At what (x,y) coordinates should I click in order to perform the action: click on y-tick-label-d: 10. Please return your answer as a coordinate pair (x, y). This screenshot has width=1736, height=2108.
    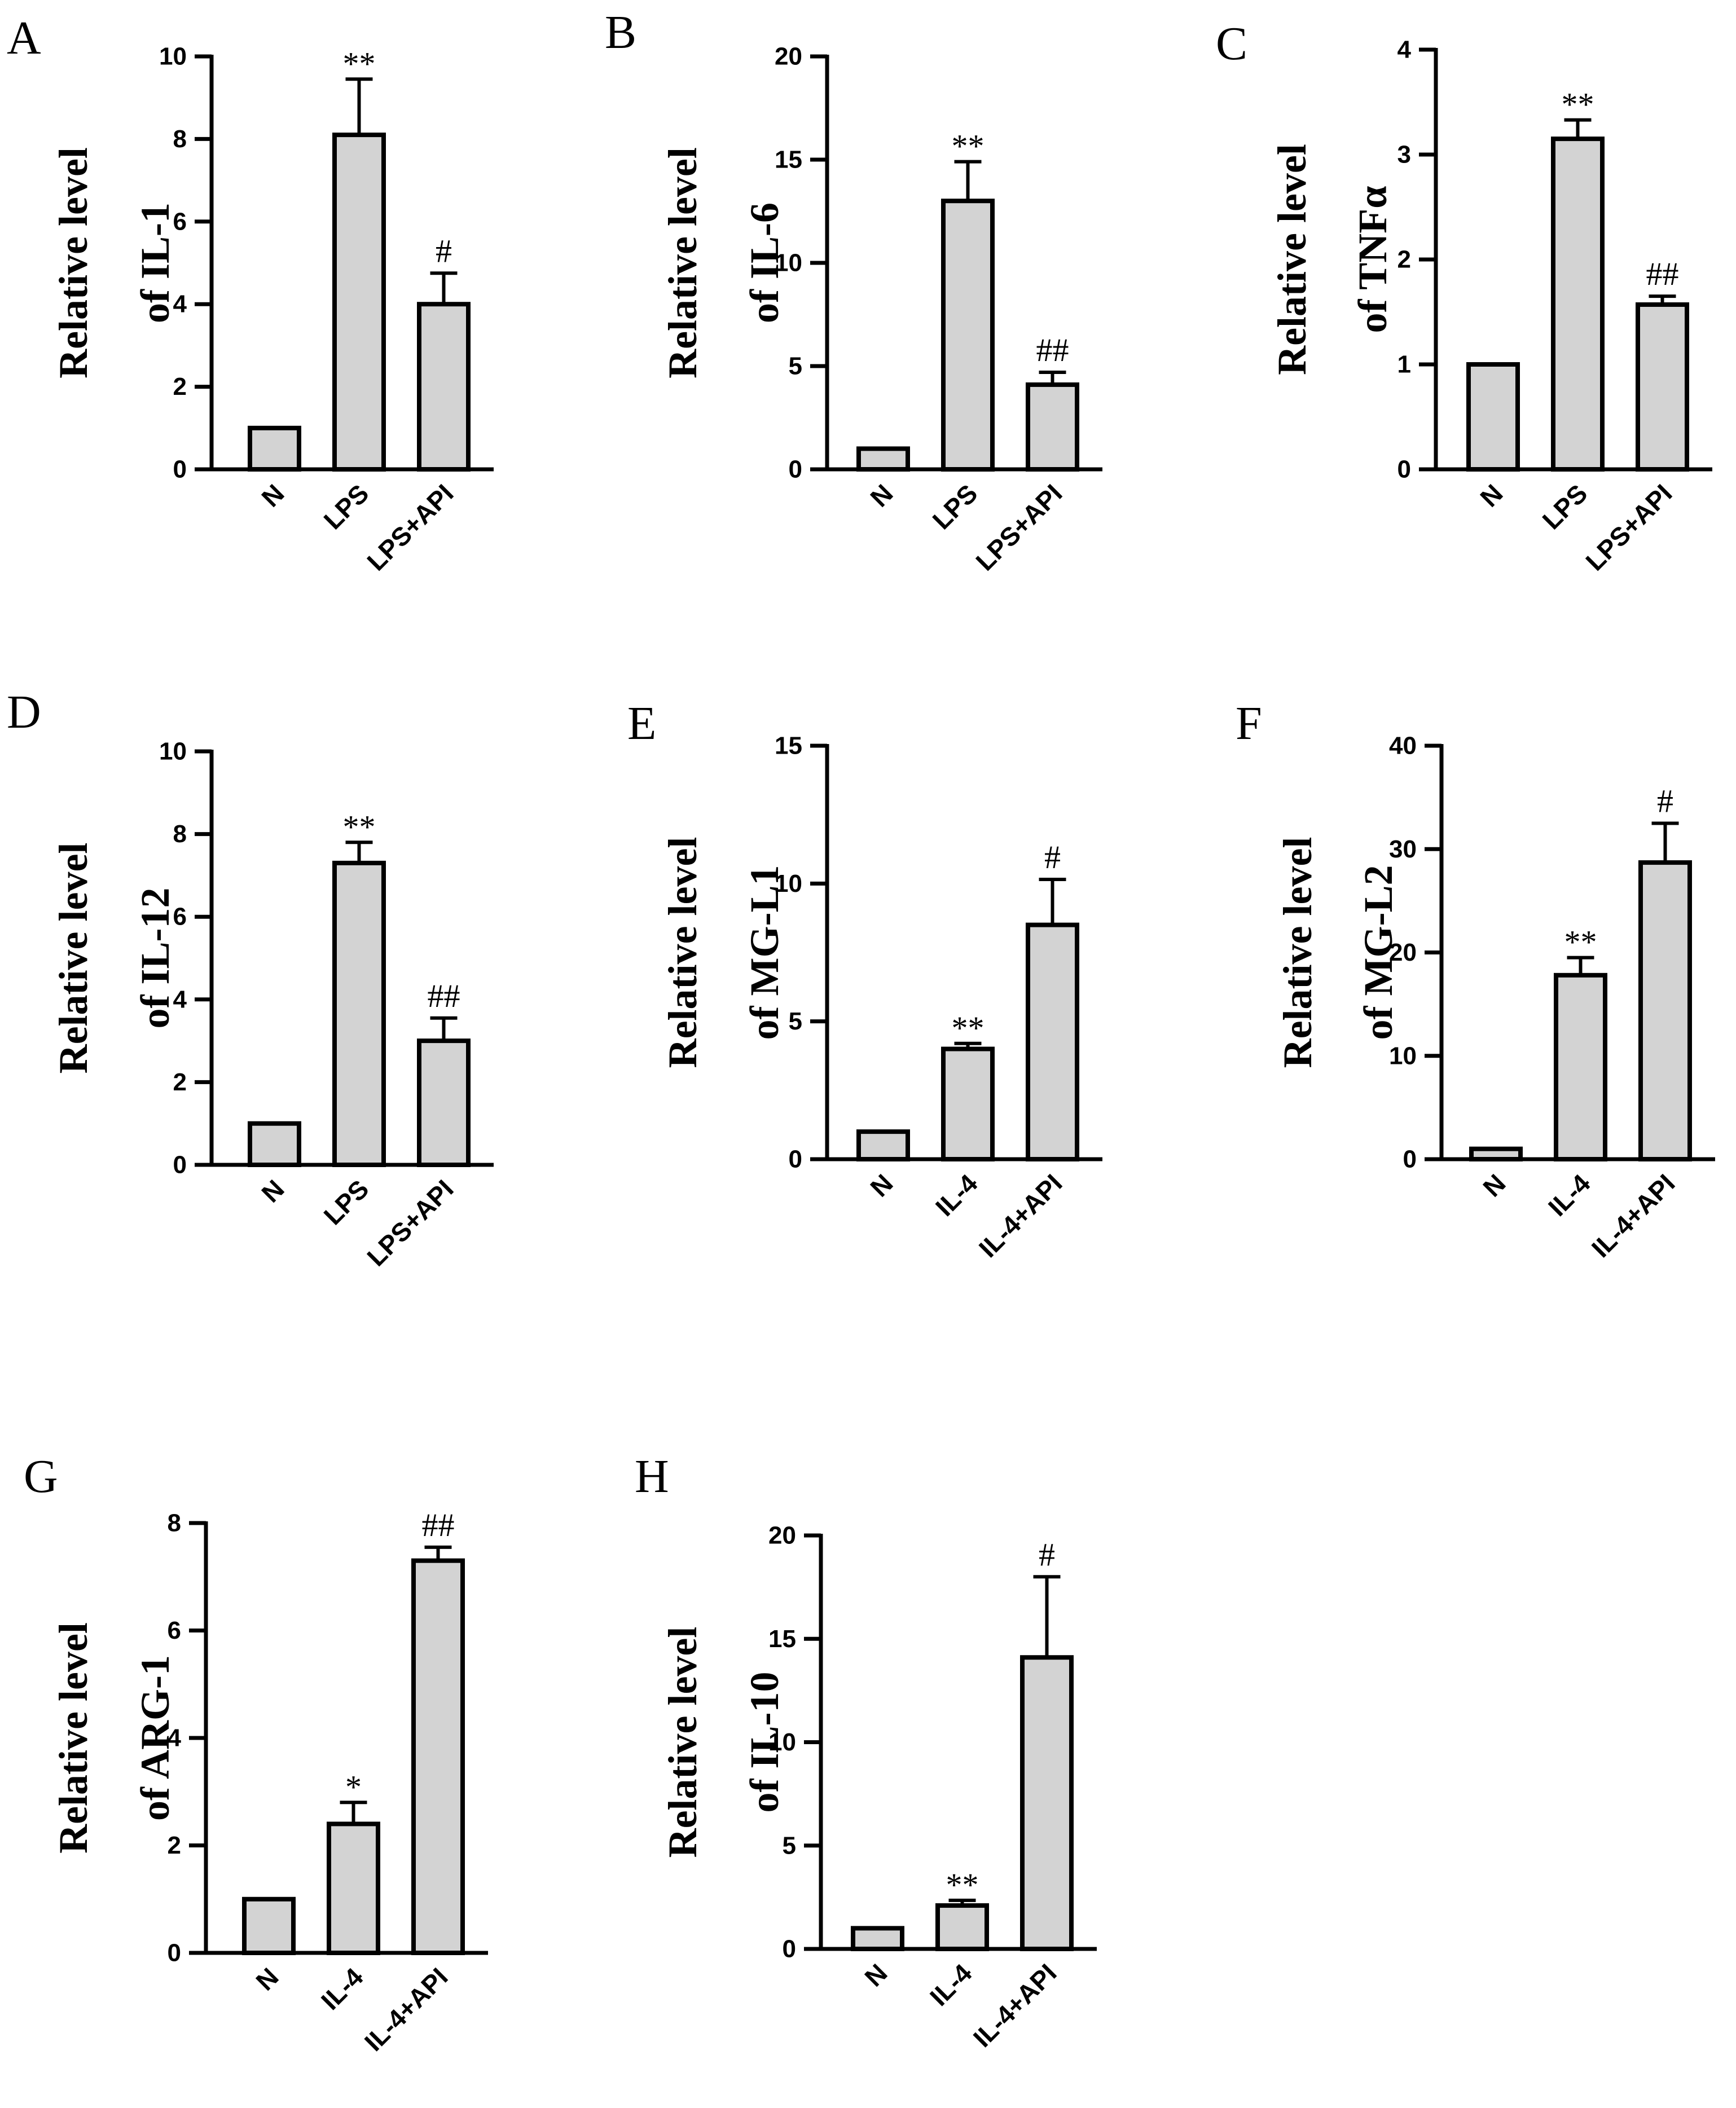
    Looking at the image, I should click on (173, 751).